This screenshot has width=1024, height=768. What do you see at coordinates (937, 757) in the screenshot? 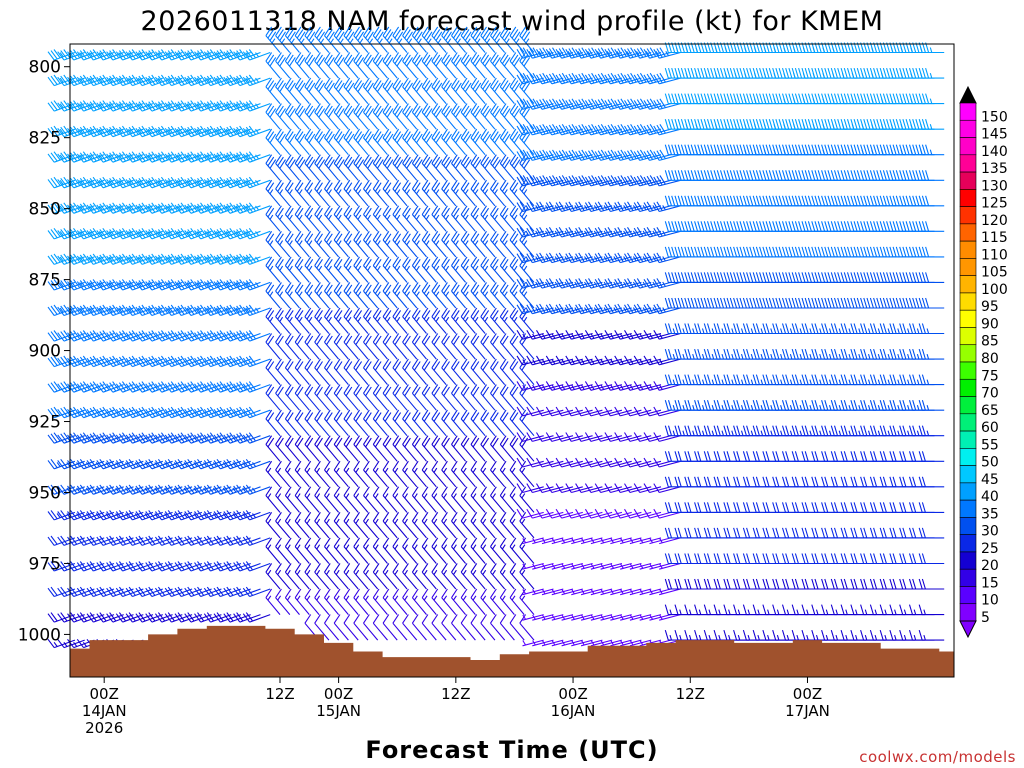
I see `credit-text: coolwx.com/models` at bounding box center [937, 757].